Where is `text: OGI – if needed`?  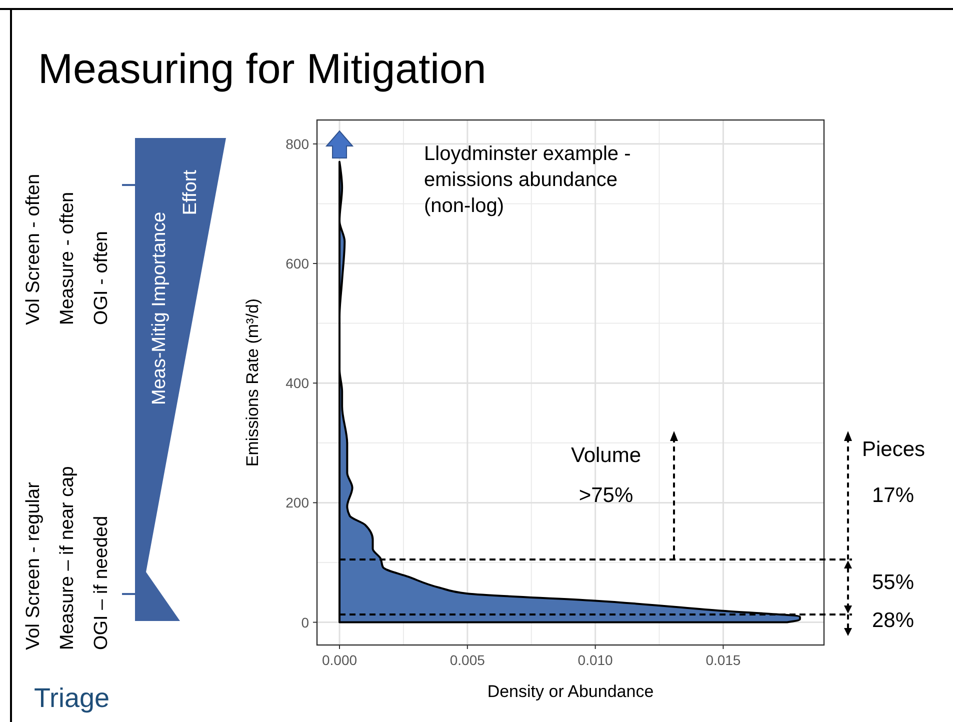
text: OGI – if needed is located at coordinates (101, 583).